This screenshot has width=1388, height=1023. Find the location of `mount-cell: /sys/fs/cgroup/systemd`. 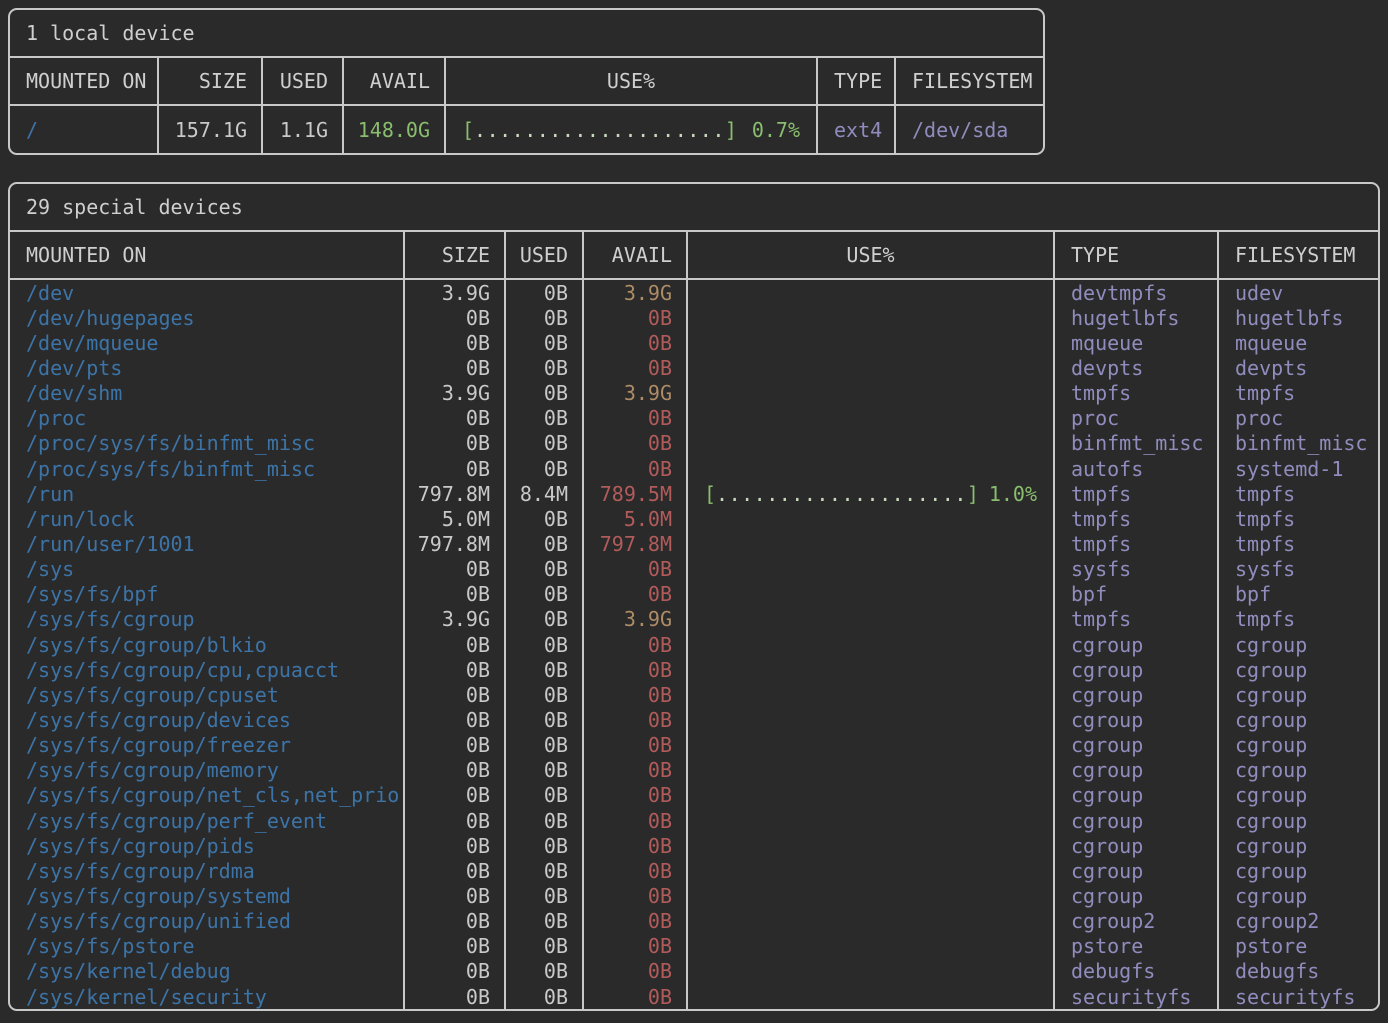

mount-cell: /sys/fs/cgroup/systemd is located at coordinates (158, 895).